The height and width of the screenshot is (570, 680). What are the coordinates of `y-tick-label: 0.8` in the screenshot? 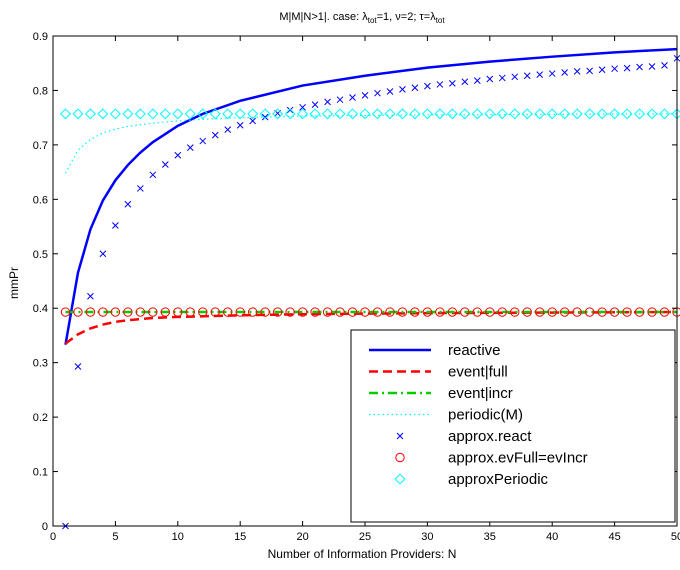 It's located at (40, 91).